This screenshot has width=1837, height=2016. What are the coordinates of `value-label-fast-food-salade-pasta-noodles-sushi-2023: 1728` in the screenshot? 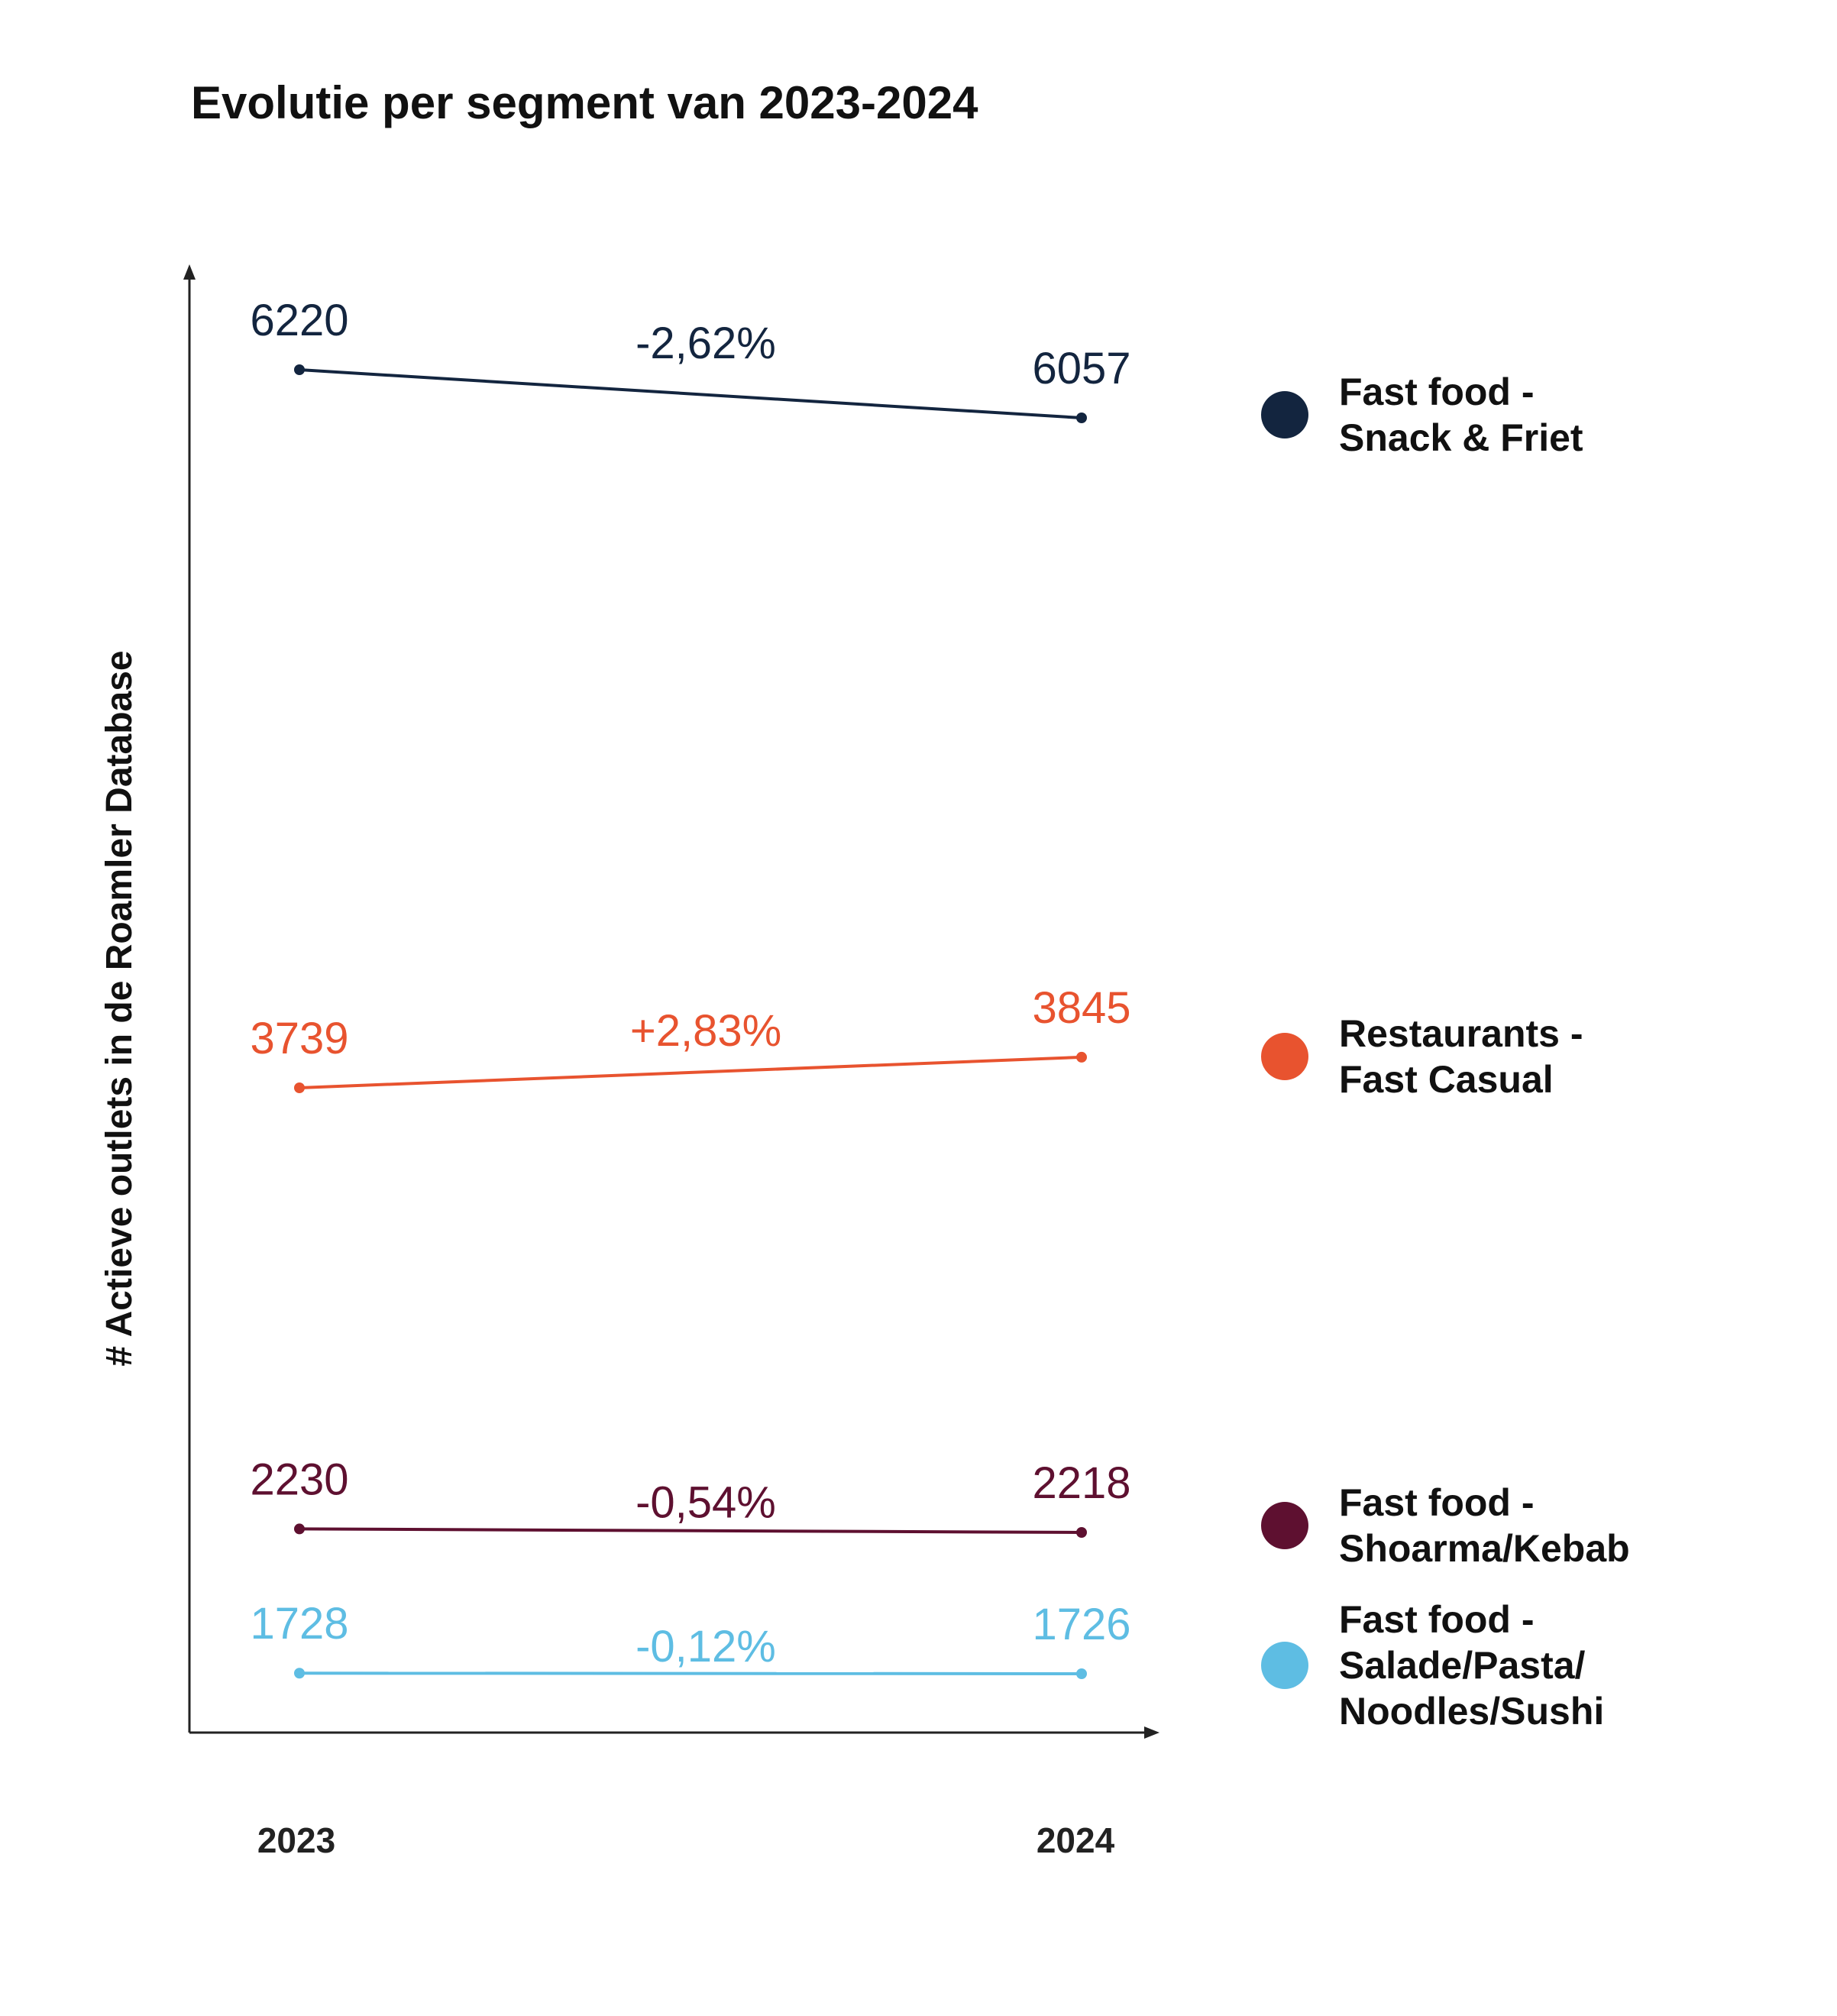 It's located at (299, 1624).